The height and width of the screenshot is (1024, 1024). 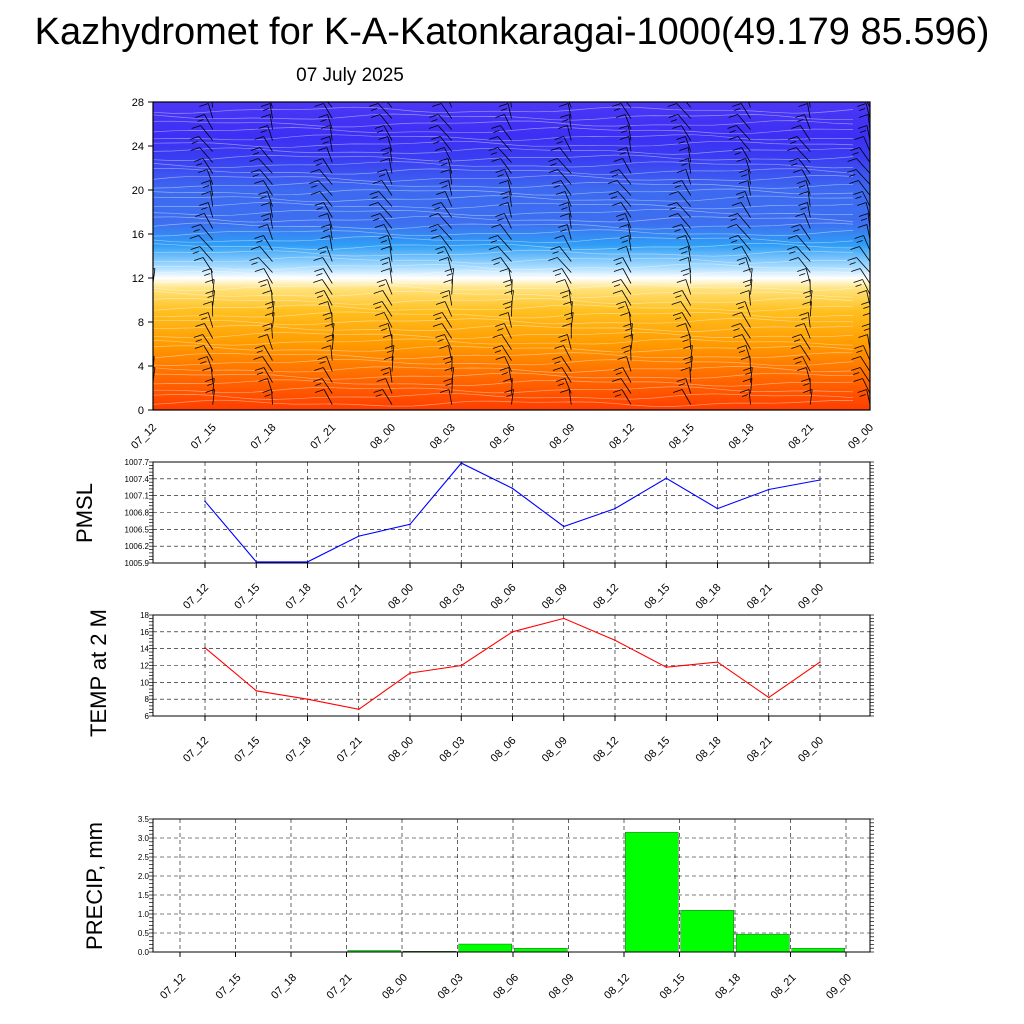 What do you see at coordinates (555, 597) in the screenshot?
I see `x-tick-label: 08_09` at bounding box center [555, 597].